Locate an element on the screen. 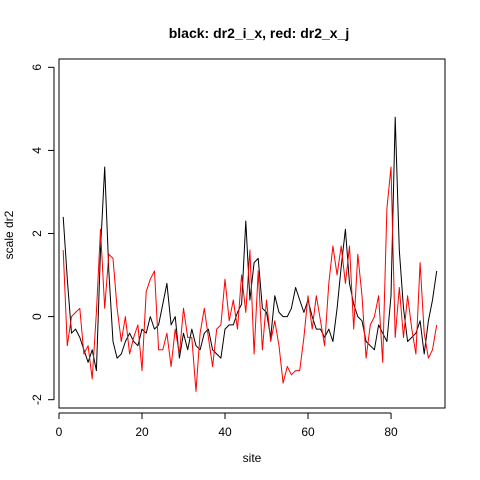 The width and height of the screenshot is (480, 480). x-axis: 0 20 40 60 80 is located at coordinates (227, 425).